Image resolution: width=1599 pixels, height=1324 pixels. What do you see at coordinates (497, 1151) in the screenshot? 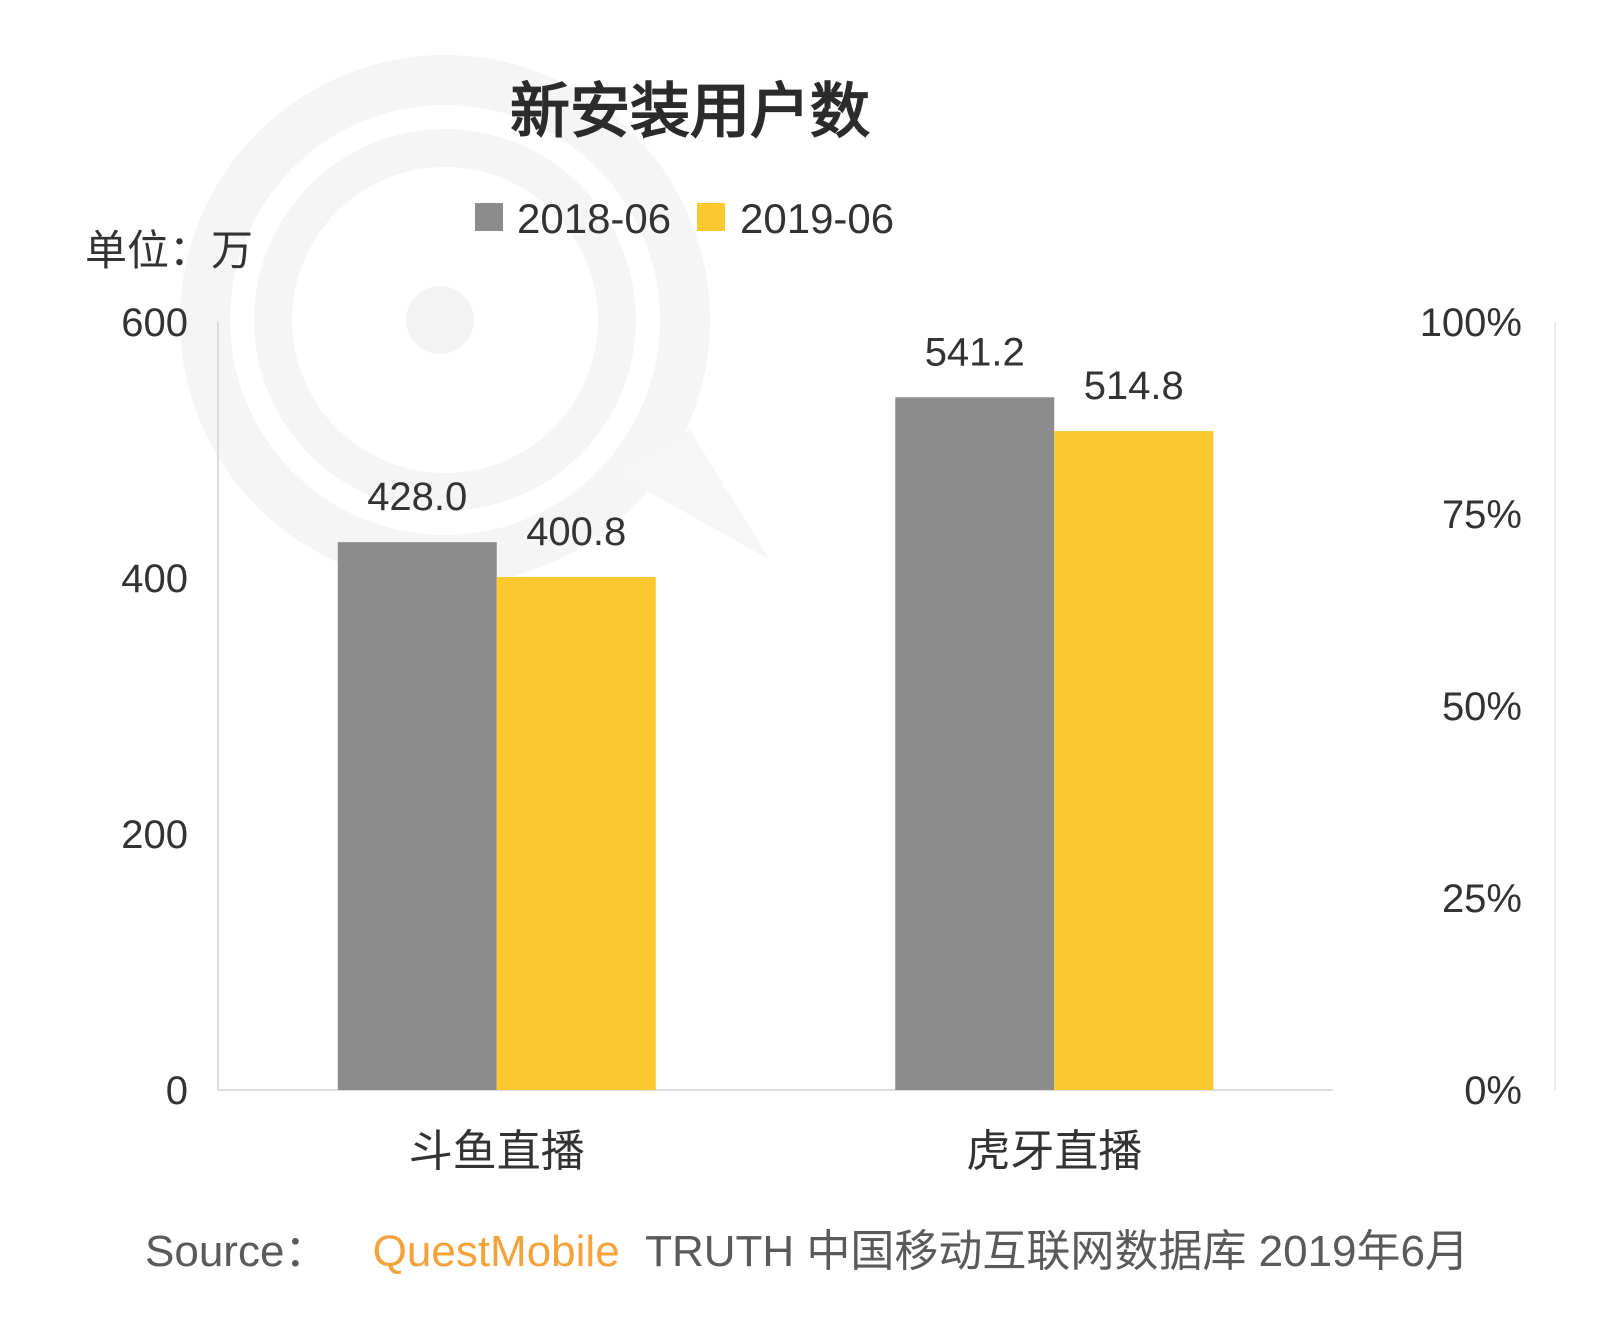
I see `category-label: 斗鱼直播` at bounding box center [497, 1151].